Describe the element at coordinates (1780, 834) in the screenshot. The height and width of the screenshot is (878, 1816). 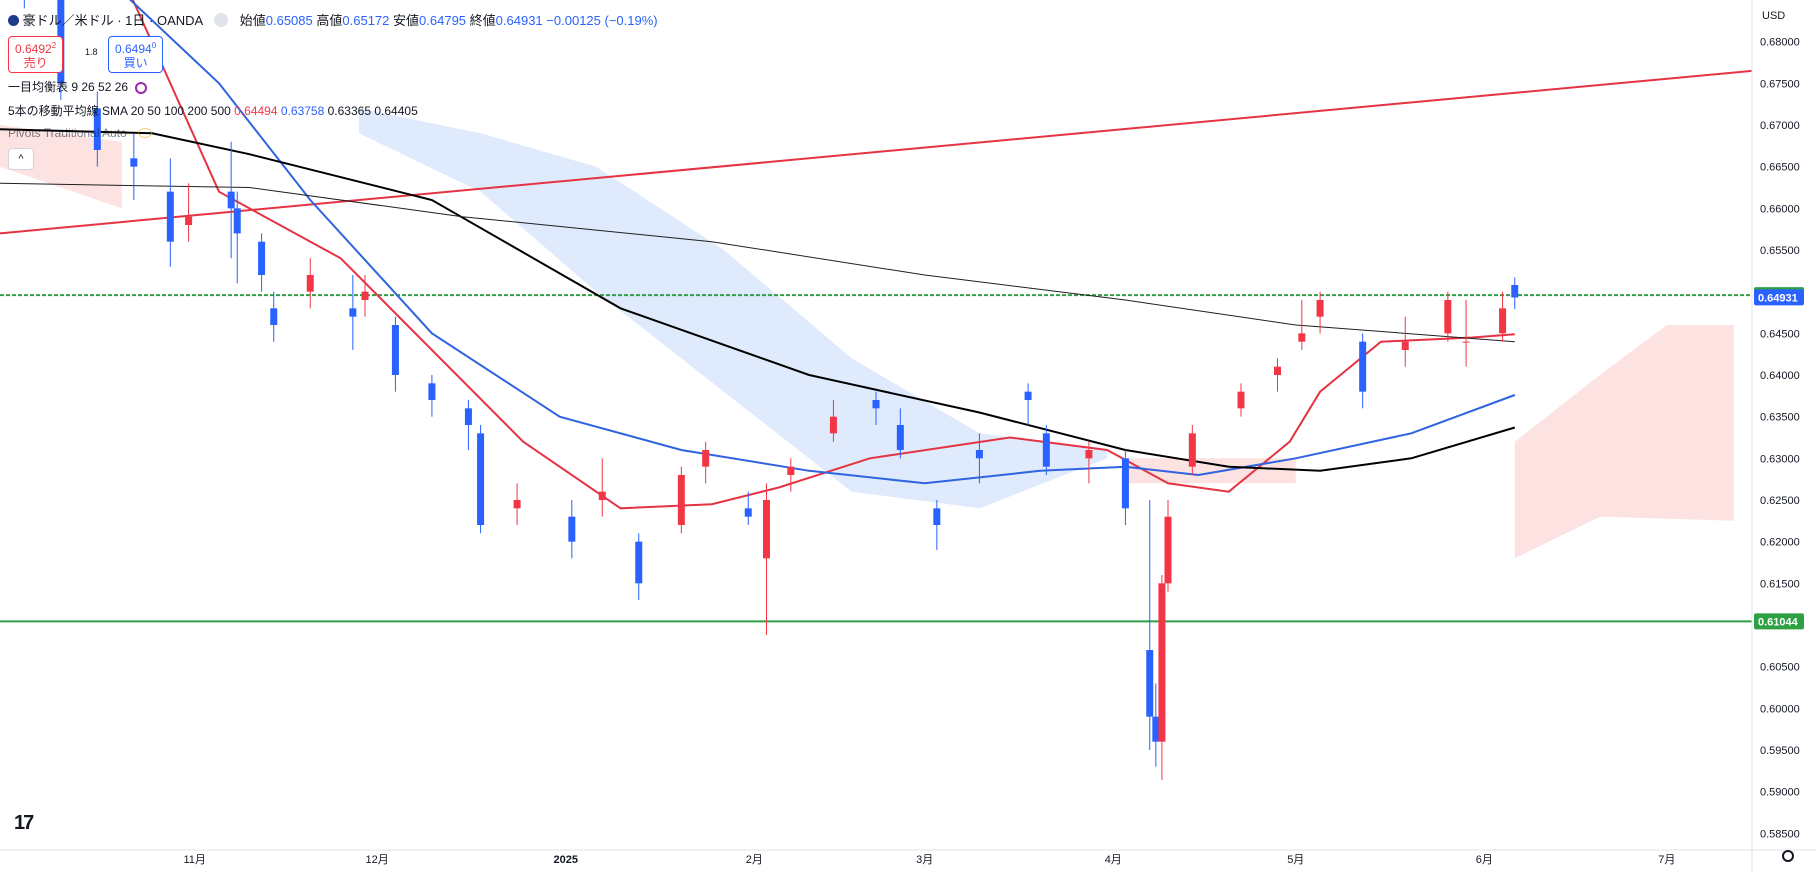
I see `price-tick-label: 0.58500` at that location.